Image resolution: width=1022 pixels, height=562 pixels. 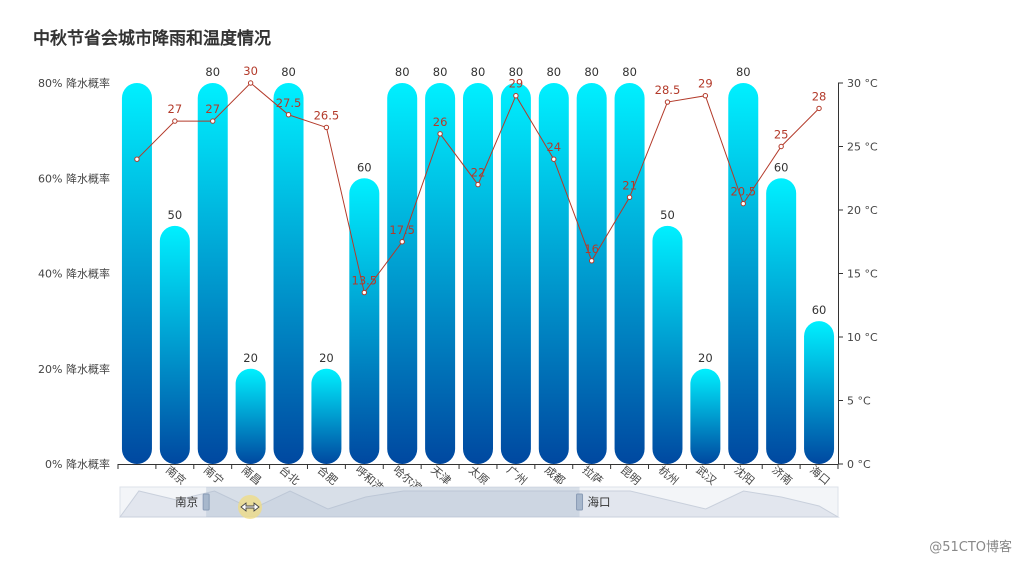 I want to click on datazoom-end-label: 海口, so click(x=599, y=502).